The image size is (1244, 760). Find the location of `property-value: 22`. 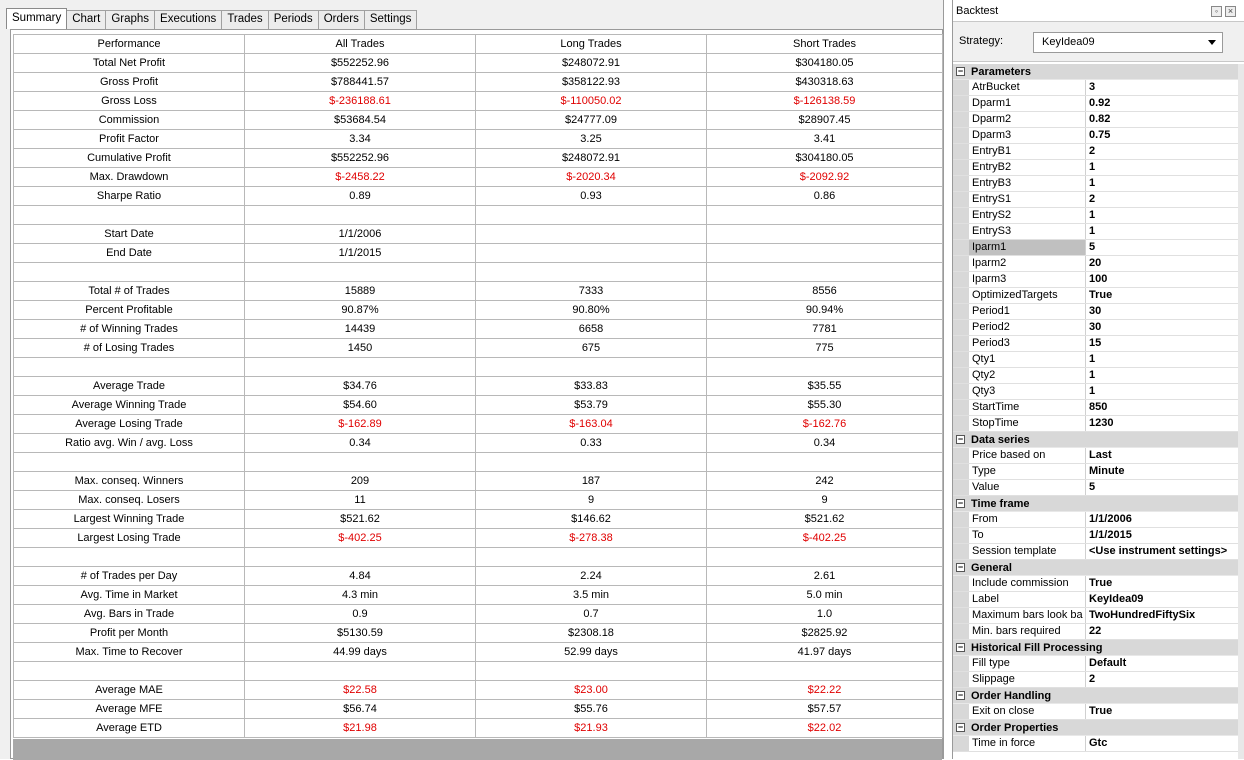

property-value: 22 is located at coordinates (1095, 631).